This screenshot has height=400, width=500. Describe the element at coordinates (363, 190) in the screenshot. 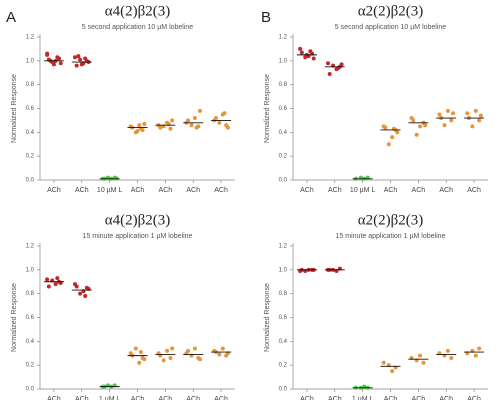

I see `x-tick-label: 10 µM L` at that location.